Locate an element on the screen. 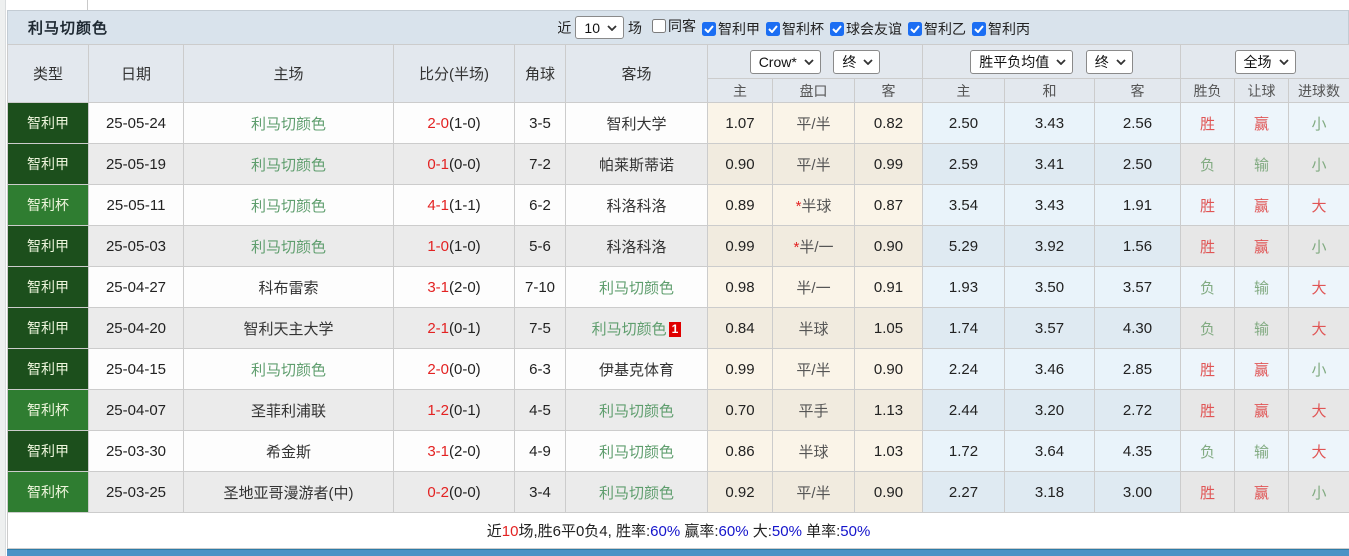 This screenshot has height=556, width=1349. filter-checkbox-智利杯: 智利杯 is located at coordinates (795, 29).